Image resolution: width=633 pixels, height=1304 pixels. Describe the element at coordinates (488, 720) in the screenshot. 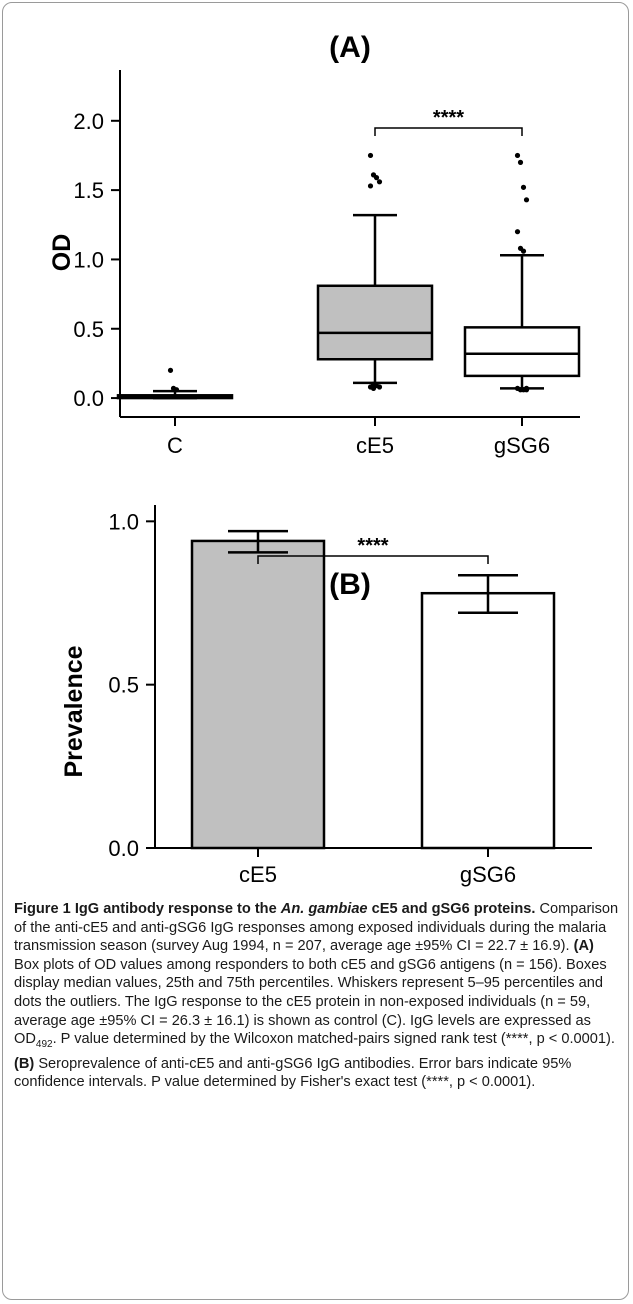

I see `panel-b-bar-gSG6` at that location.